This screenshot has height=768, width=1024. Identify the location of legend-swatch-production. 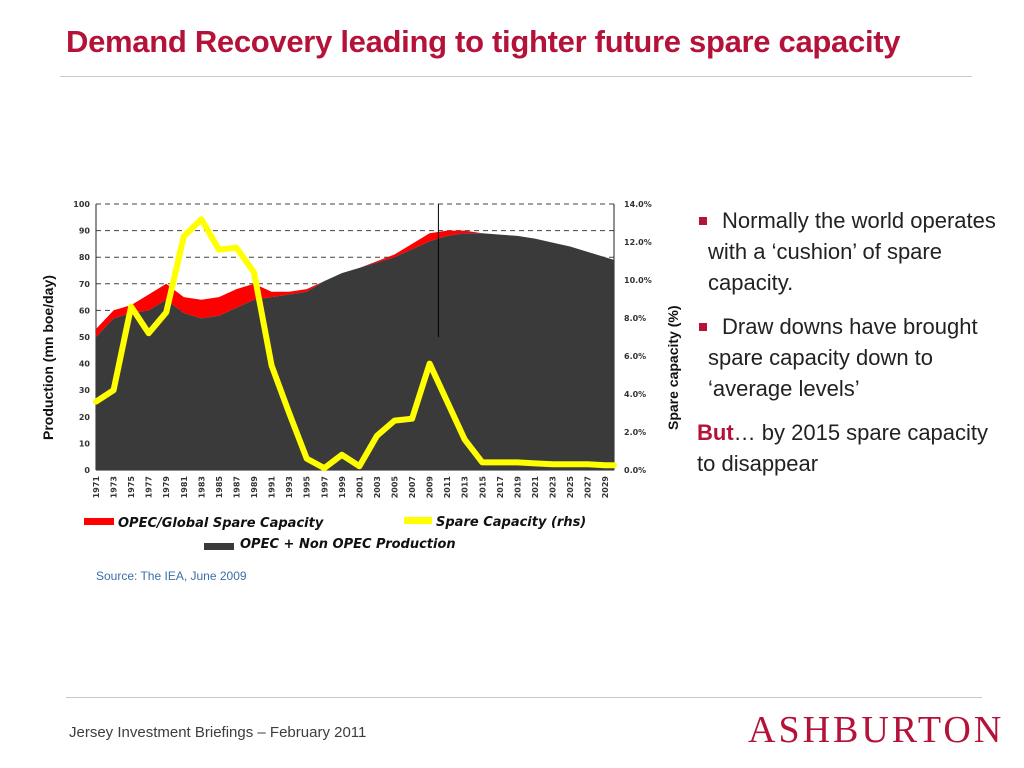
(219, 546).